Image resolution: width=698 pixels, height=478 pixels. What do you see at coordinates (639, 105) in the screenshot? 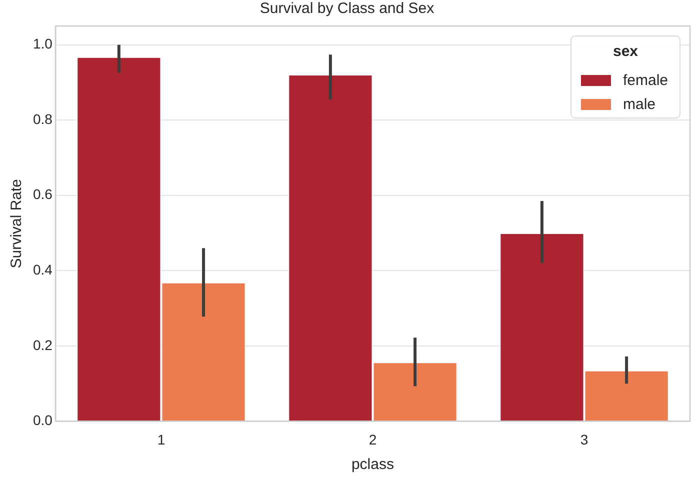
I see `legend-label: male` at bounding box center [639, 105].